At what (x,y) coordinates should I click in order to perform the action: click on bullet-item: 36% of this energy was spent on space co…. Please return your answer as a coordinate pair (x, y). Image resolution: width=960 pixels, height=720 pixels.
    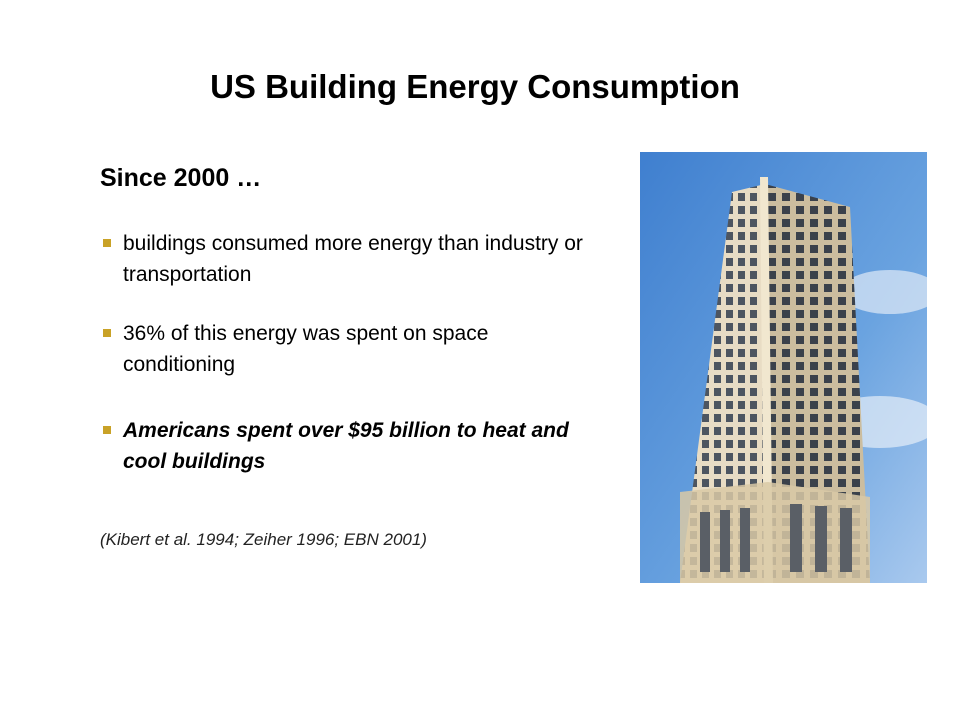
    Looking at the image, I should click on (363, 349).